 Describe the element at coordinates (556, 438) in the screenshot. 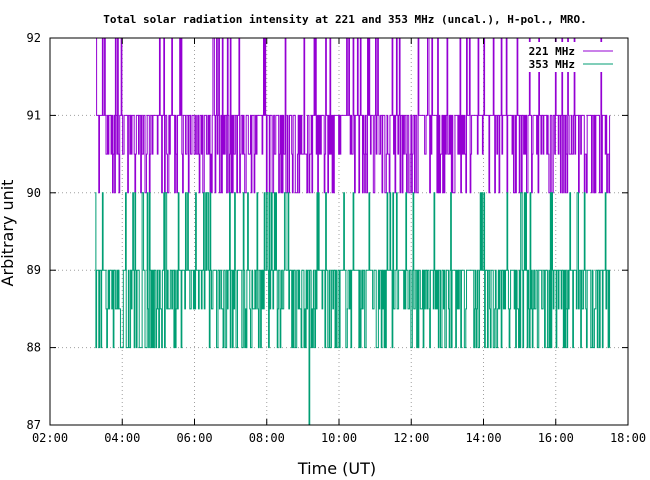

I see `x-tick-label: 16:00` at that location.